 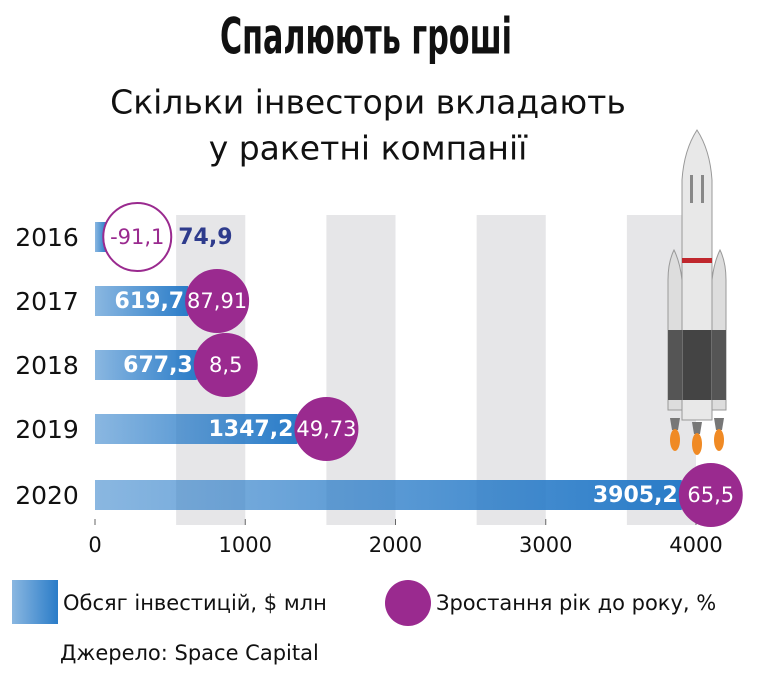 I want to click on growth-label: 49,73, so click(x=326, y=429).